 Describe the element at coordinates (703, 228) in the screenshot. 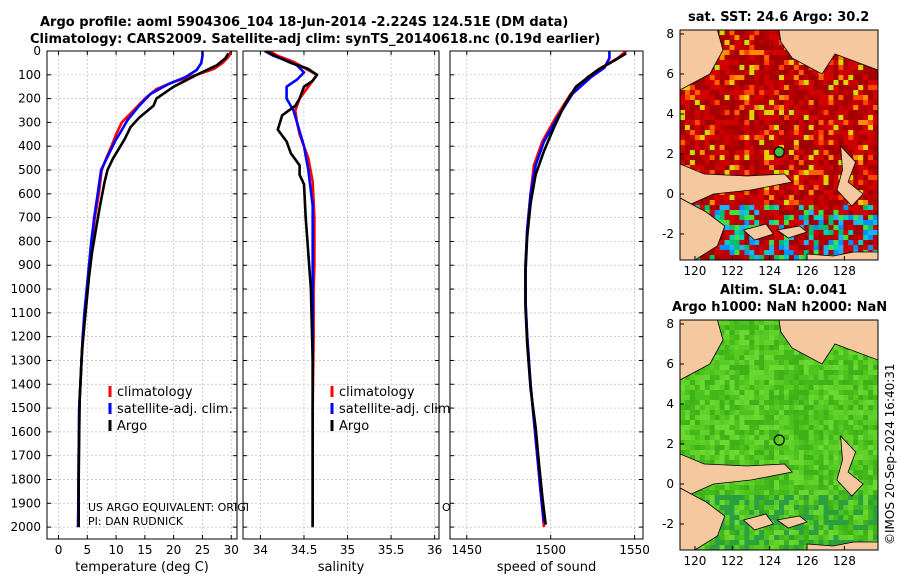

I see `land-mass` at that location.